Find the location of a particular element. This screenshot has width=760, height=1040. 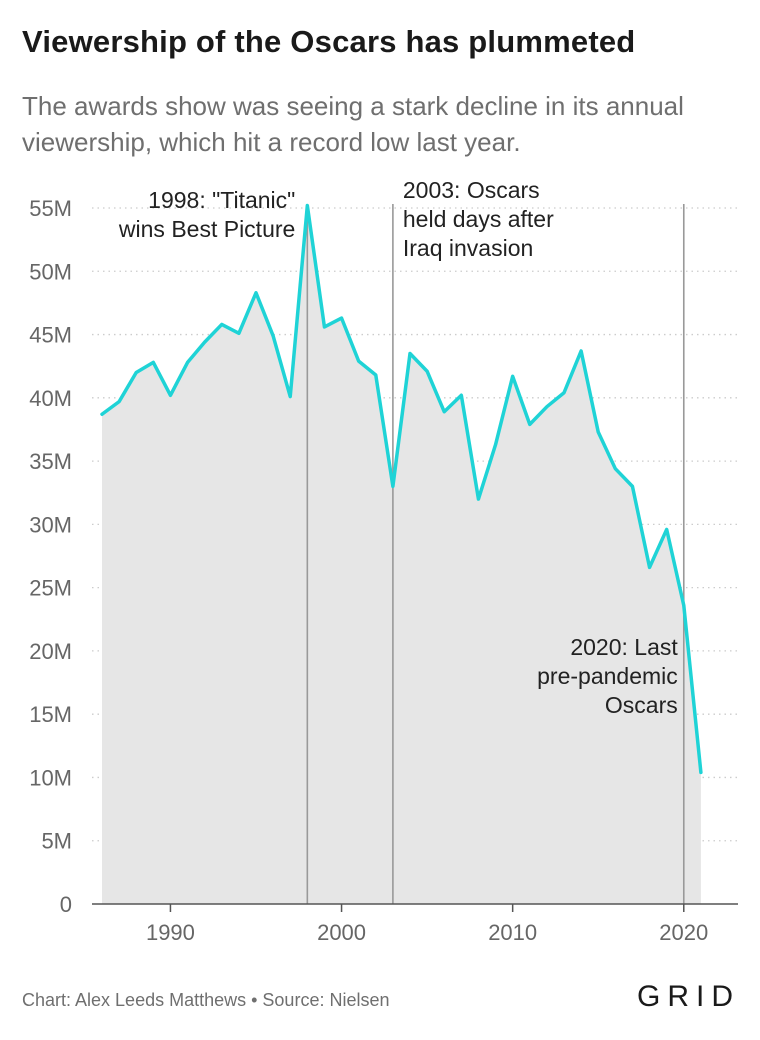

y-tick-label: 40M is located at coordinates (50, 398).